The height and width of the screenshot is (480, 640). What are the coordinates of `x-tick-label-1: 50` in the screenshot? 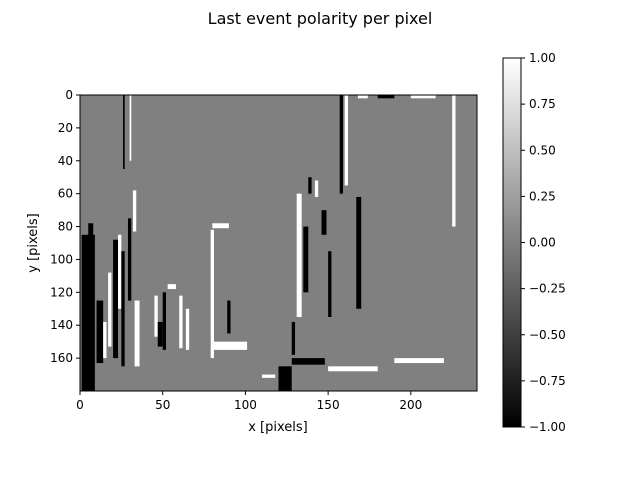 It's located at (162, 405).